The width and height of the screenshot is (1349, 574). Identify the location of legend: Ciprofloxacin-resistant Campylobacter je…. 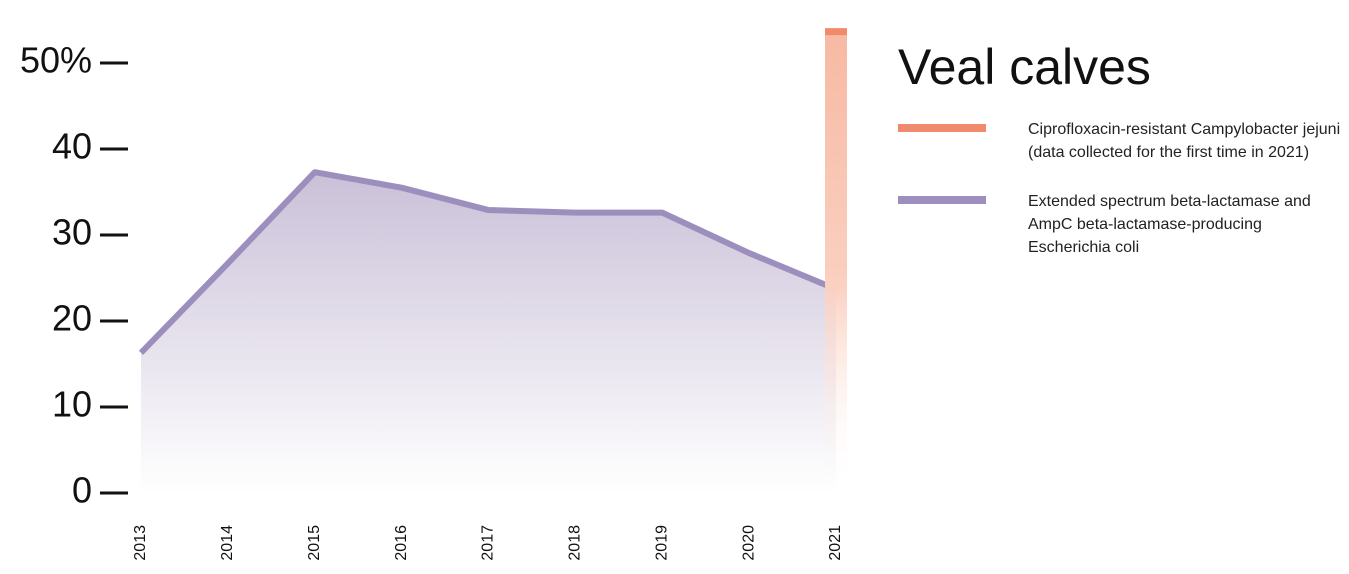
(1123, 201).